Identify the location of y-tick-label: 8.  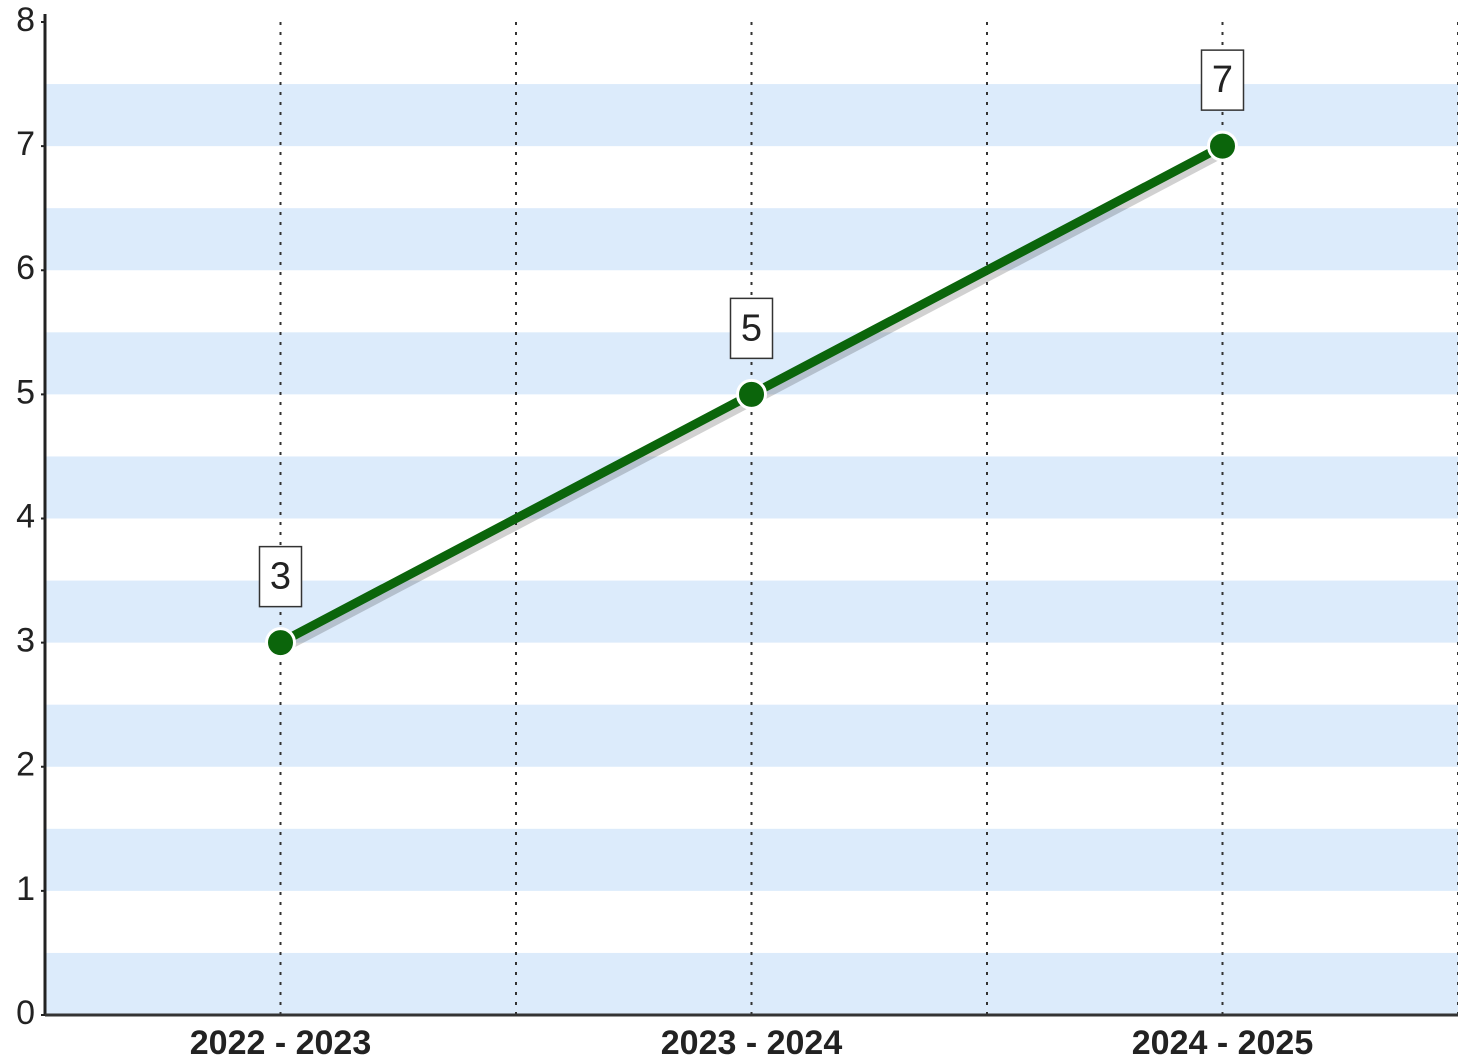
(25, 20).